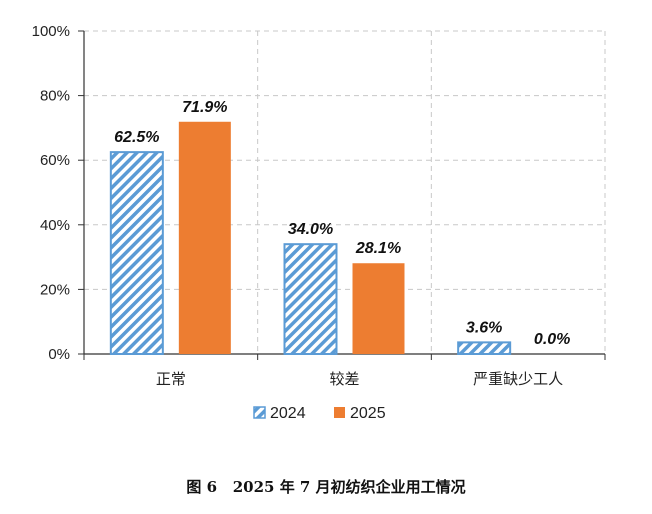 The height and width of the screenshot is (514, 652). I want to click on data-label-2024: 3.6%, so click(484, 327).